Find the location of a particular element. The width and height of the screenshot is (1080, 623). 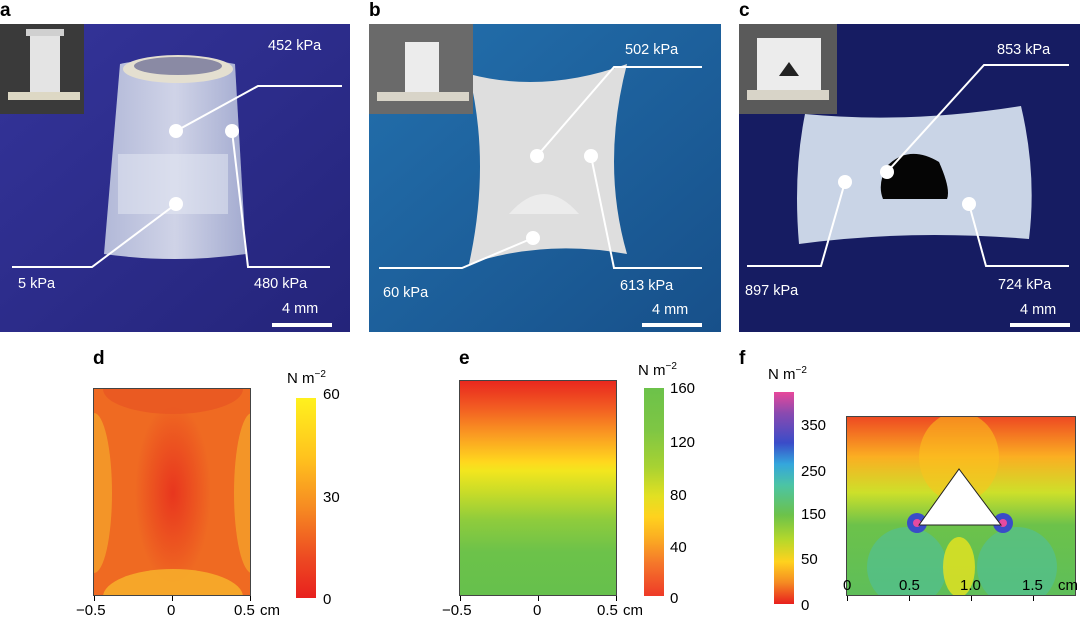

heatmap-f-graphic is located at coordinates (961, 506).